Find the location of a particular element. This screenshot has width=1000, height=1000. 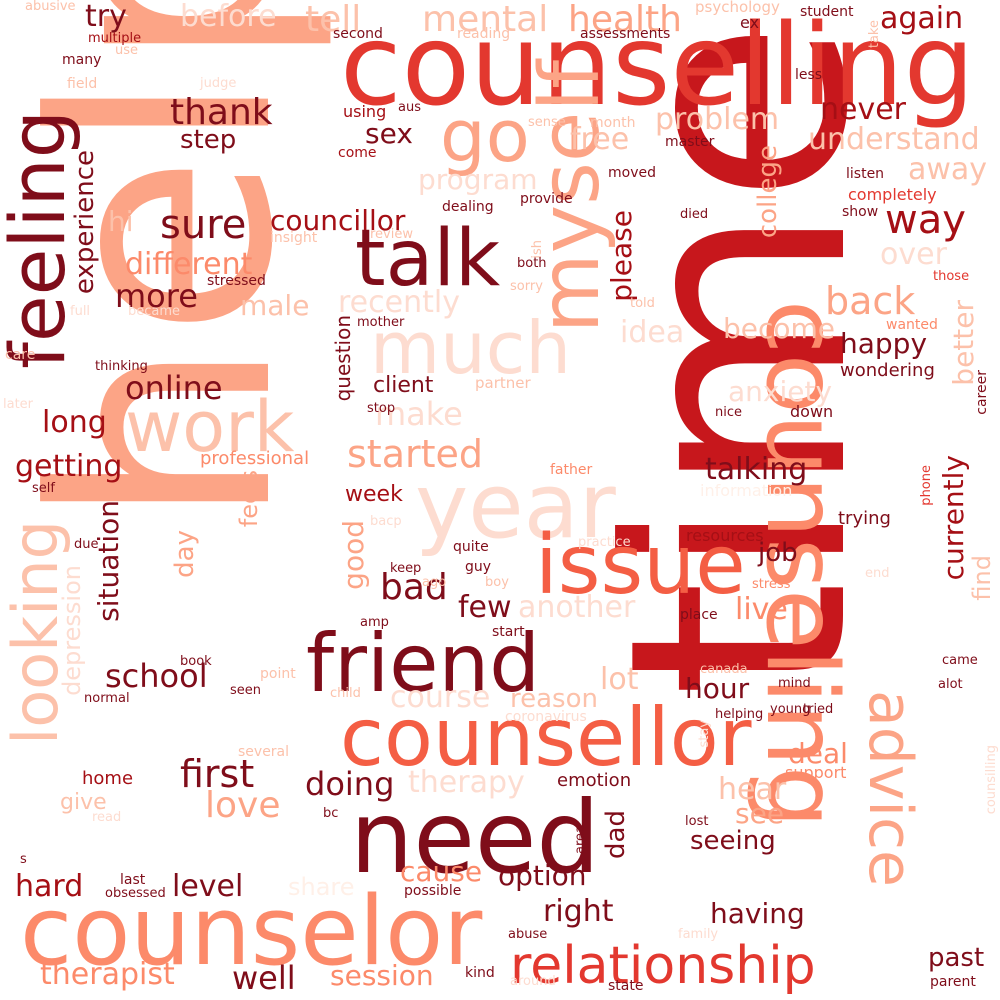

word: love is located at coordinates (243, 805).